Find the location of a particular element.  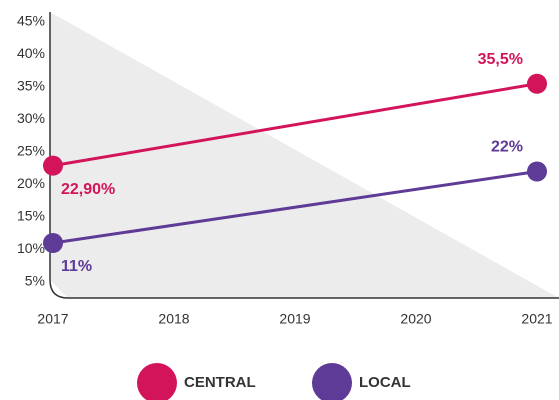

x-tick-label: 2021 is located at coordinates (536, 319).